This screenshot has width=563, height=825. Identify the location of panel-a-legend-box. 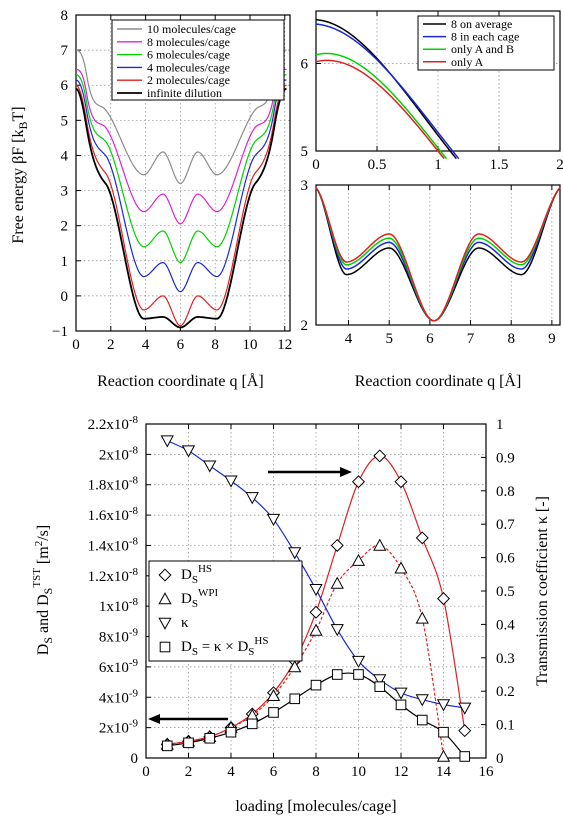
(198, 60).